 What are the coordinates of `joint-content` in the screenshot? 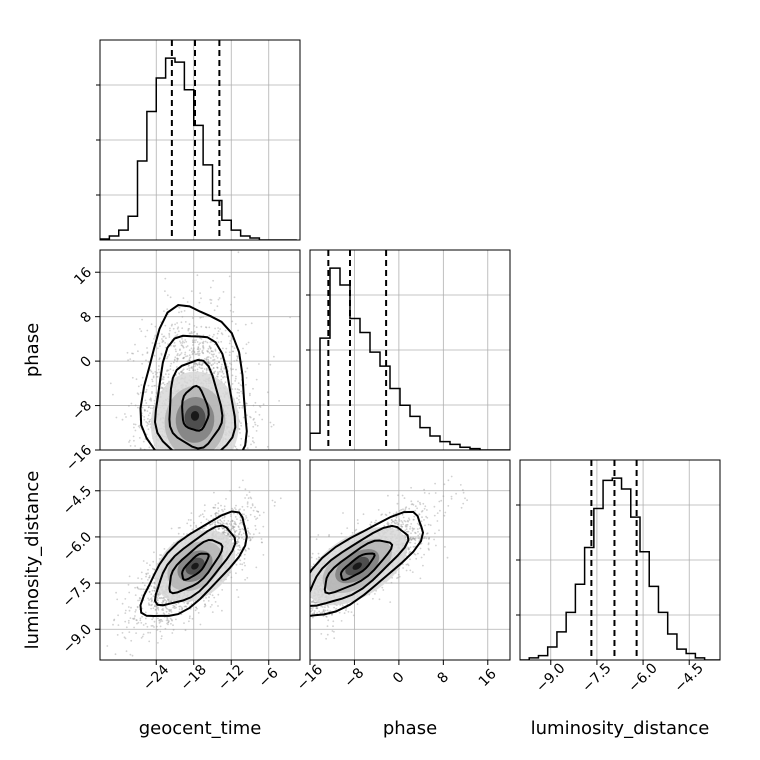 It's located at (200, 384).